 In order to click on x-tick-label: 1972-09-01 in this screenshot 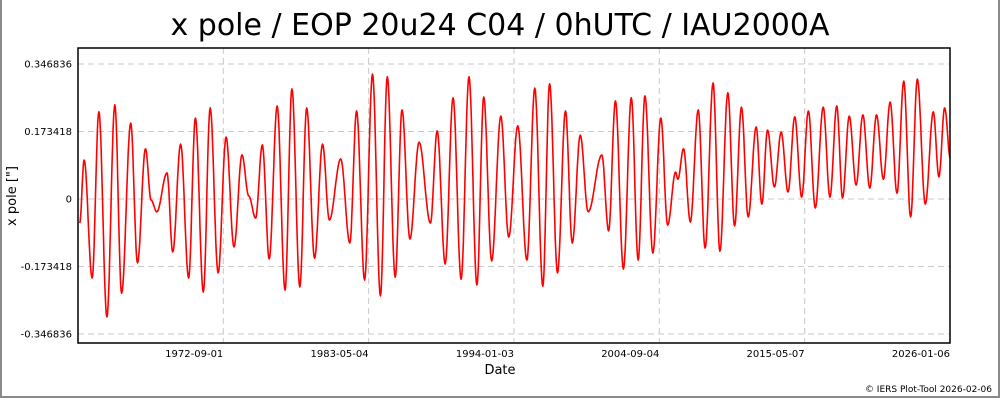, I will do `click(194, 354)`.